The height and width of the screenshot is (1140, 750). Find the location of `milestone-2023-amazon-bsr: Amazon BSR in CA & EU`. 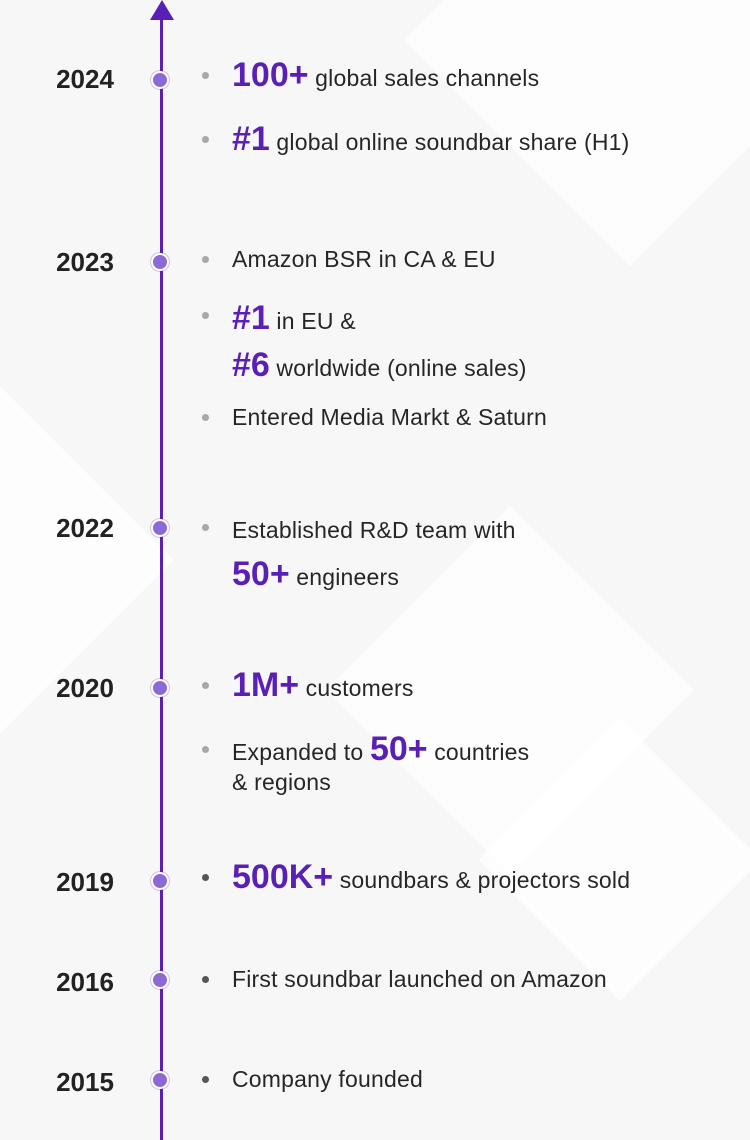

milestone-2023-amazon-bsr: Amazon BSR in CA & EU is located at coordinates (466, 259).